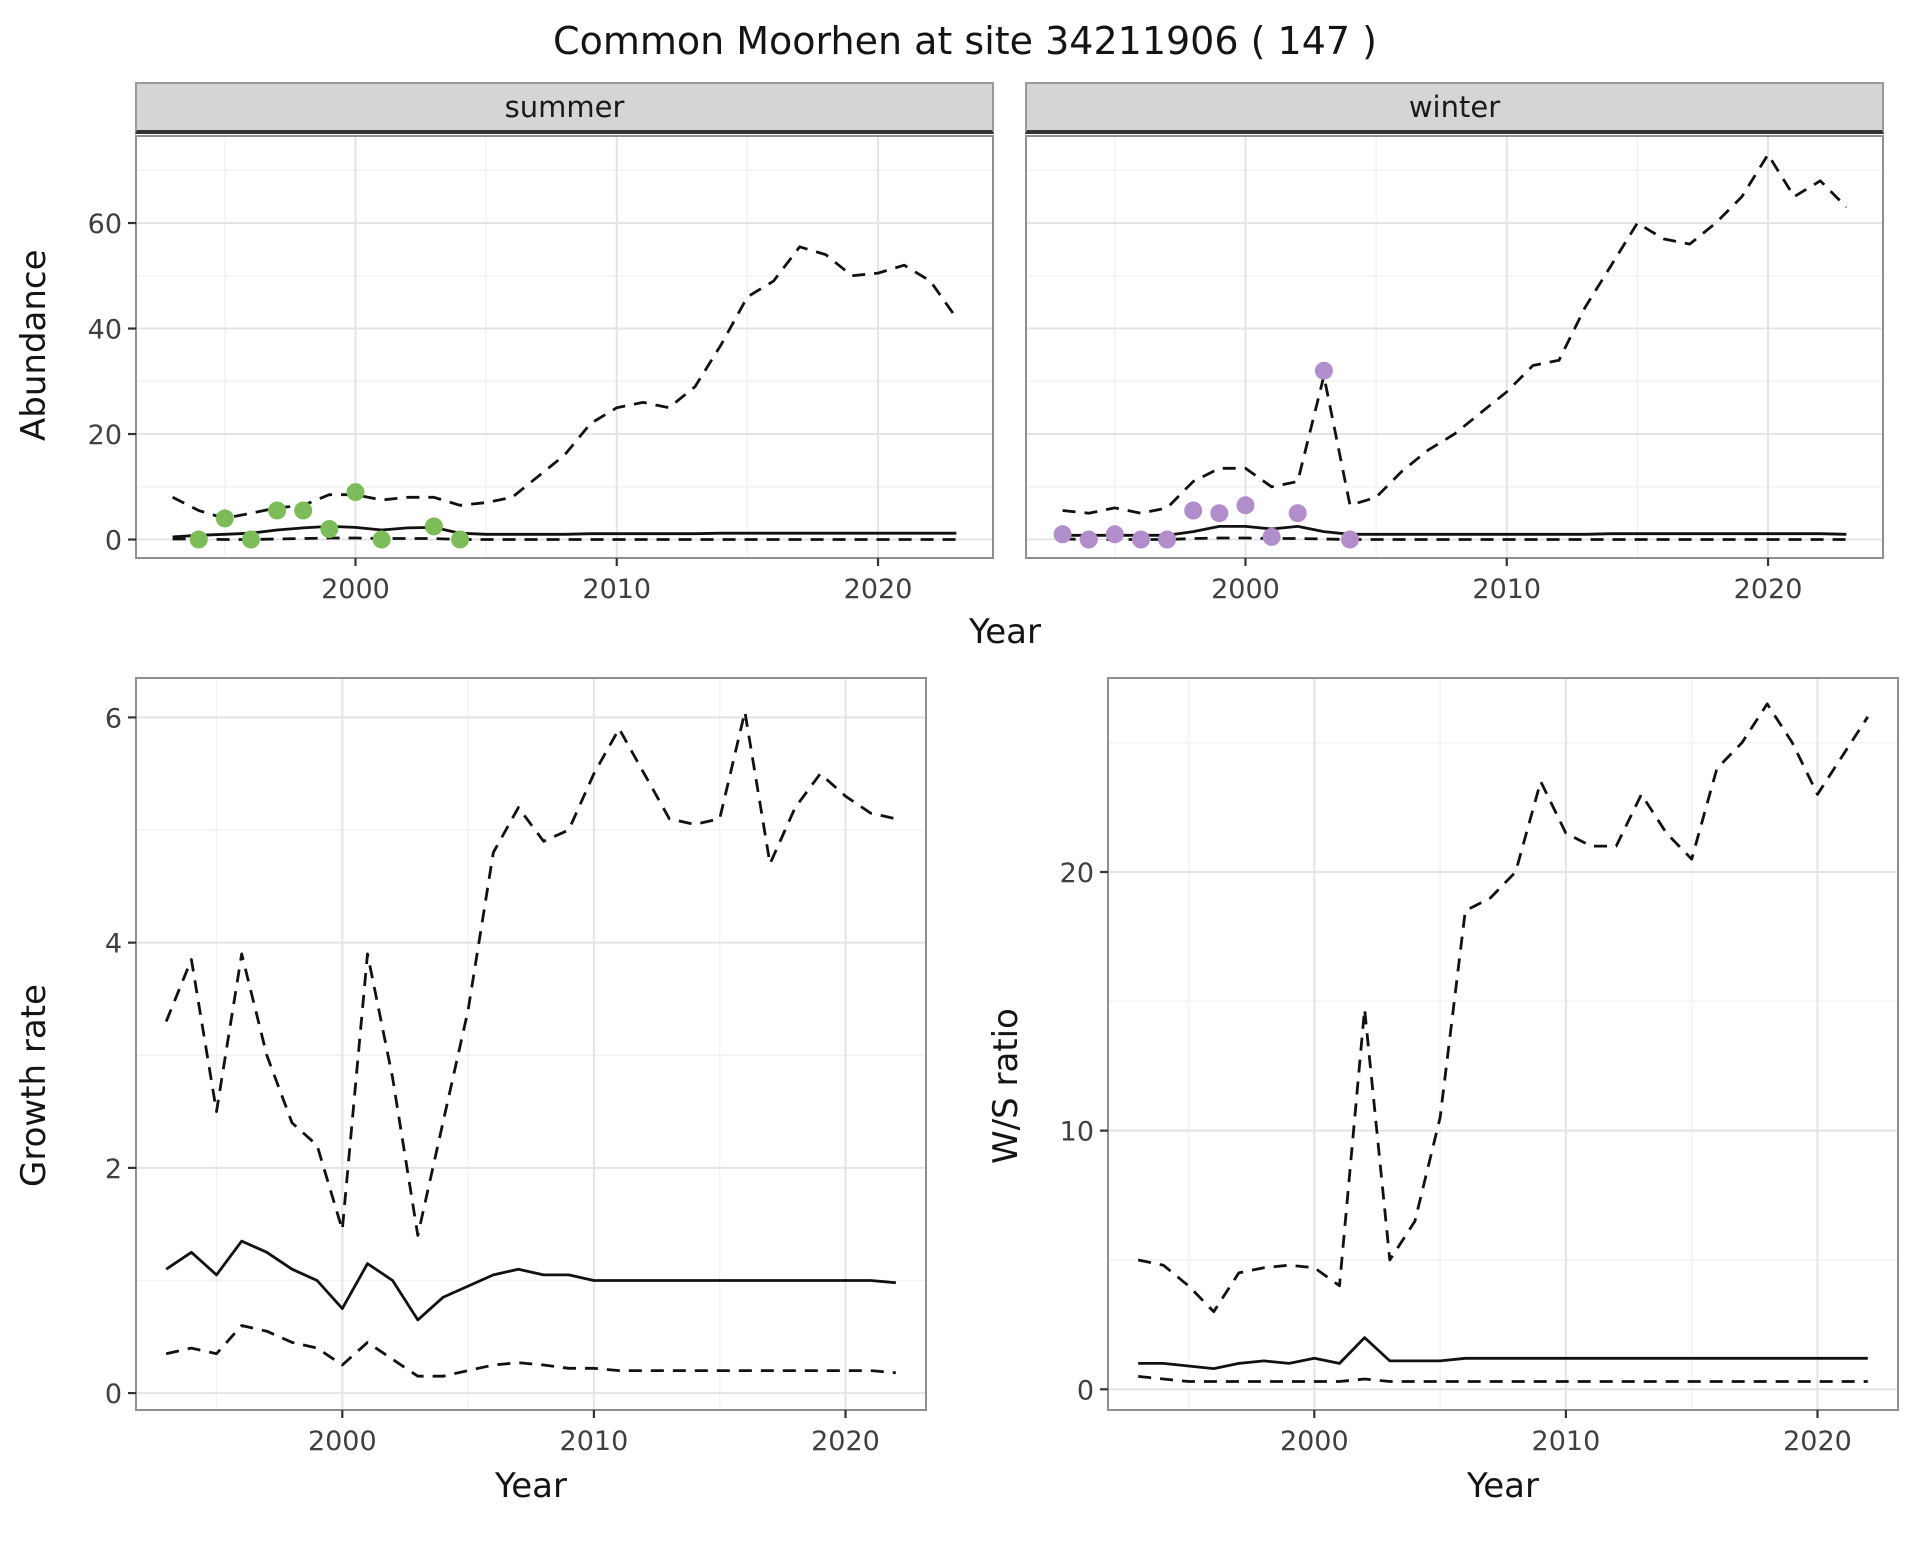  I want to click on facet-strip-summer: summer, so click(564, 108).